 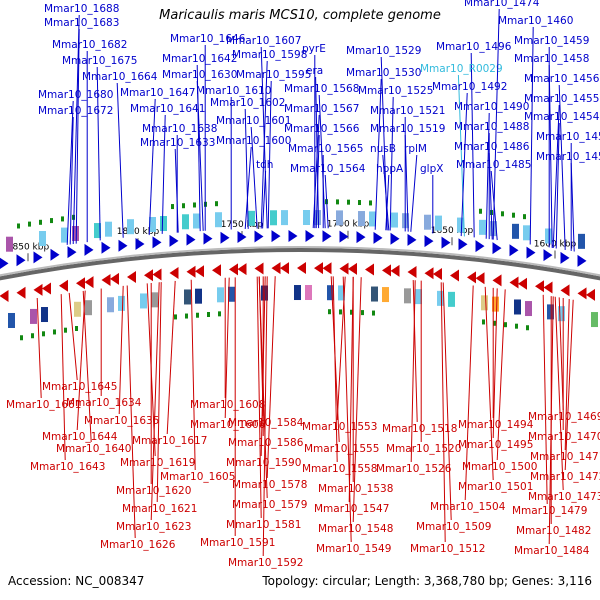 I want to click on reverse-gene-label: Mmar10_1623, so click(x=153, y=527).